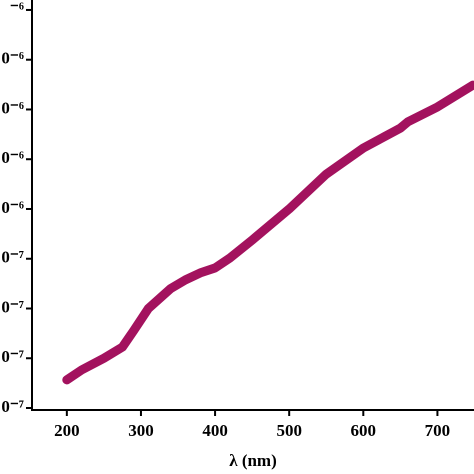  What do you see at coordinates (289, 430) in the screenshot?
I see `x-tick-label: 500` at bounding box center [289, 430].